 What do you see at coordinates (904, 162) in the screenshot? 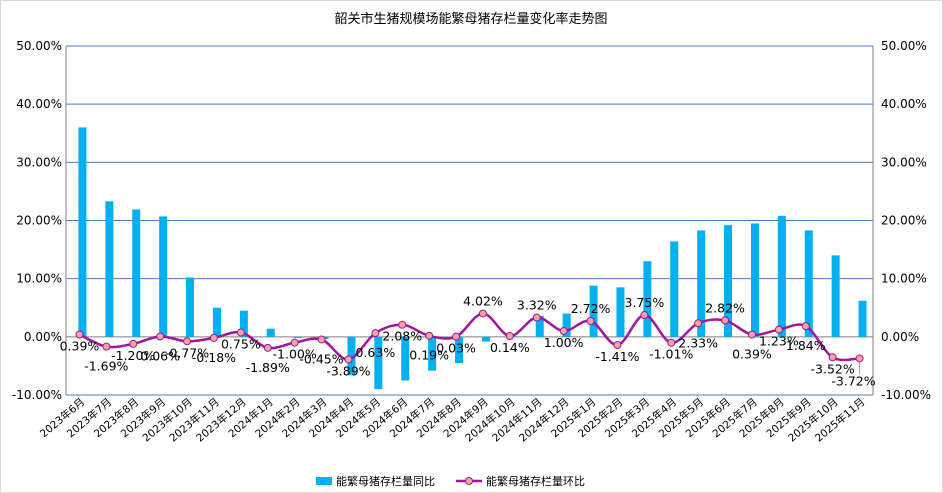
I see `y-right-tick-label: 30.00%` at bounding box center [904, 162].